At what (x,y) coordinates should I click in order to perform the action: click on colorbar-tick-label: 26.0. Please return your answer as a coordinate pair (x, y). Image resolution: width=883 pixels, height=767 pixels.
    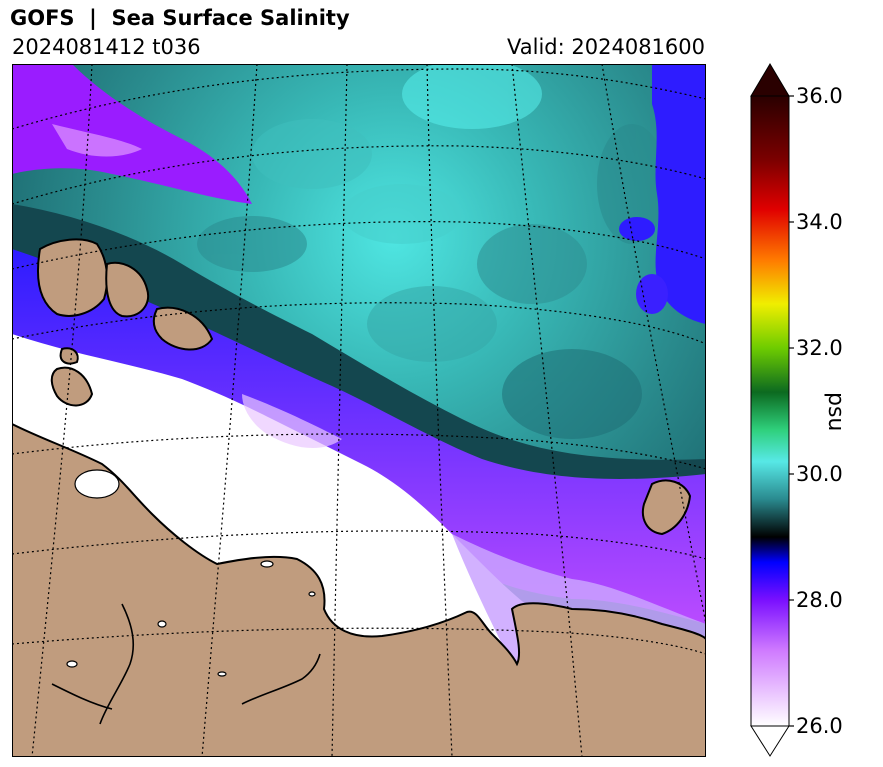
    Looking at the image, I should click on (819, 726).